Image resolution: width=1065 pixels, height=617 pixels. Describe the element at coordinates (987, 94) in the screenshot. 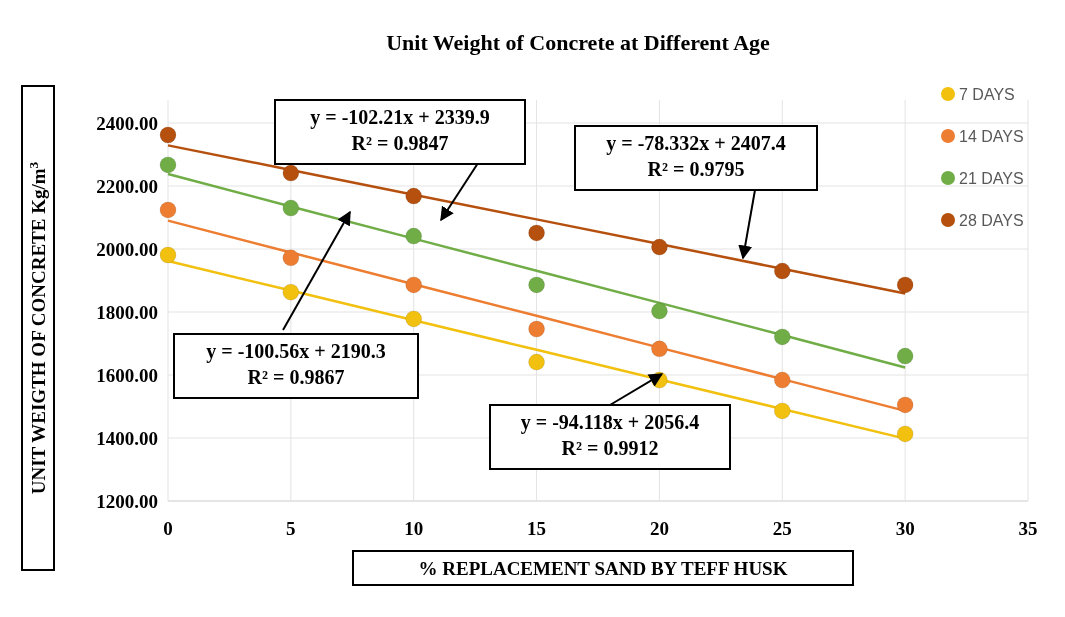

I see `legend-label: 7 DAYS` at that location.